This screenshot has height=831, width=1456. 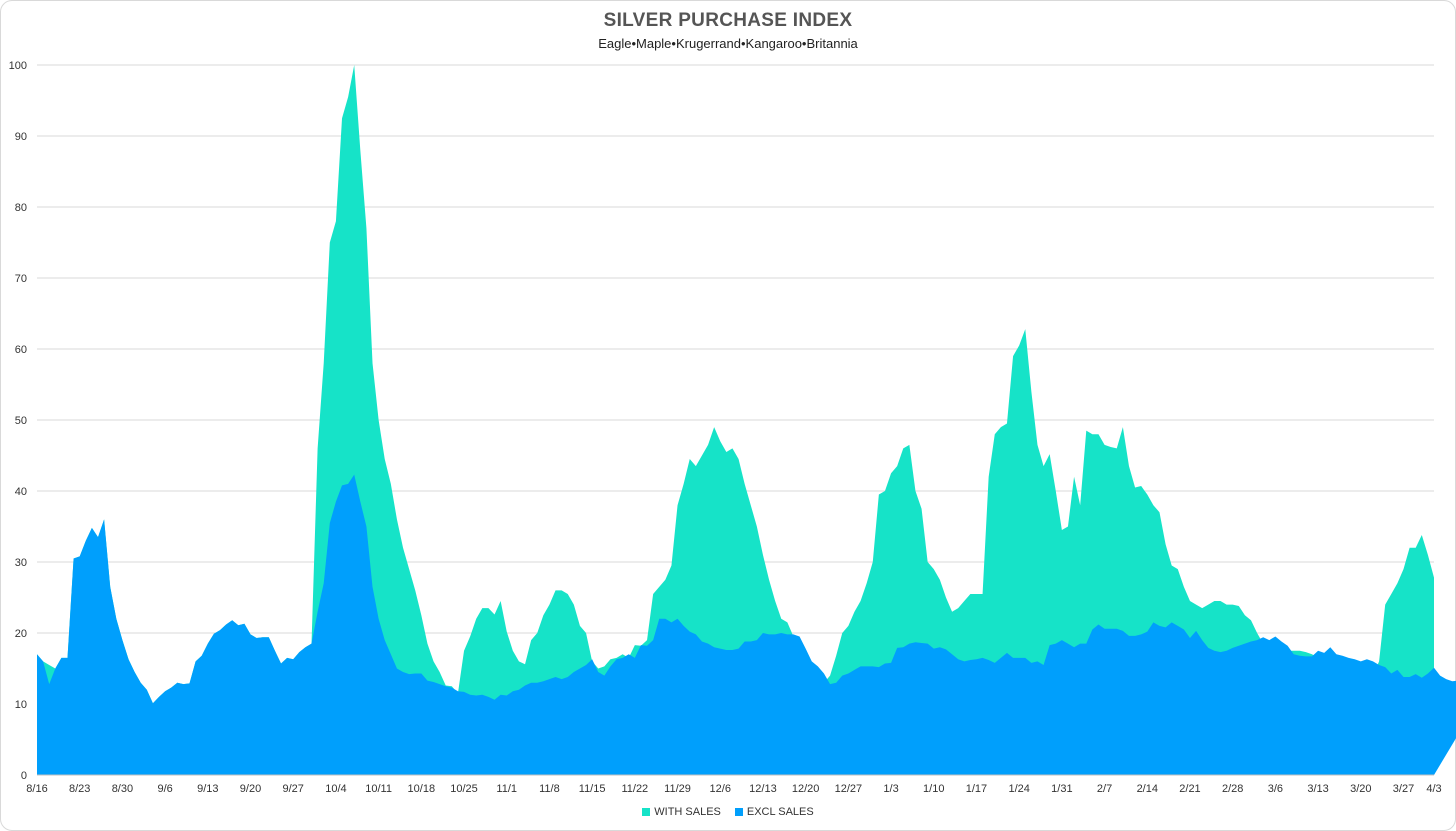 What do you see at coordinates (164, 789) in the screenshot?
I see `x-tick-label-9-6: 9/6` at bounding box center [164, 789].